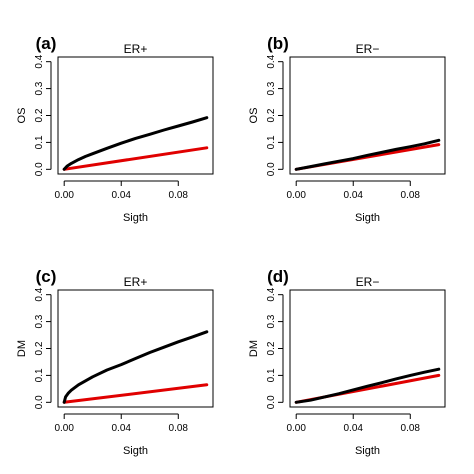  I want to click on panel-letter: (a), so click(46, 43).